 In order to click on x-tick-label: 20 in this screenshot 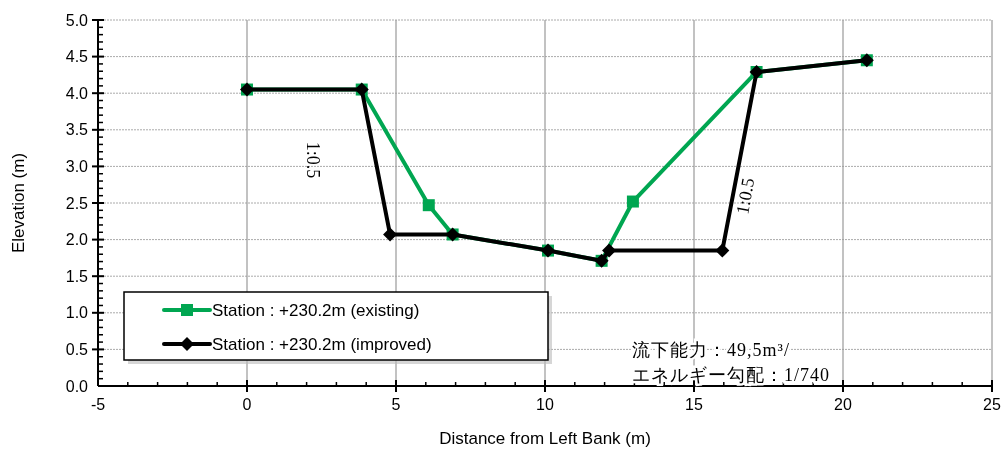, I will do `click(843, 404)`.